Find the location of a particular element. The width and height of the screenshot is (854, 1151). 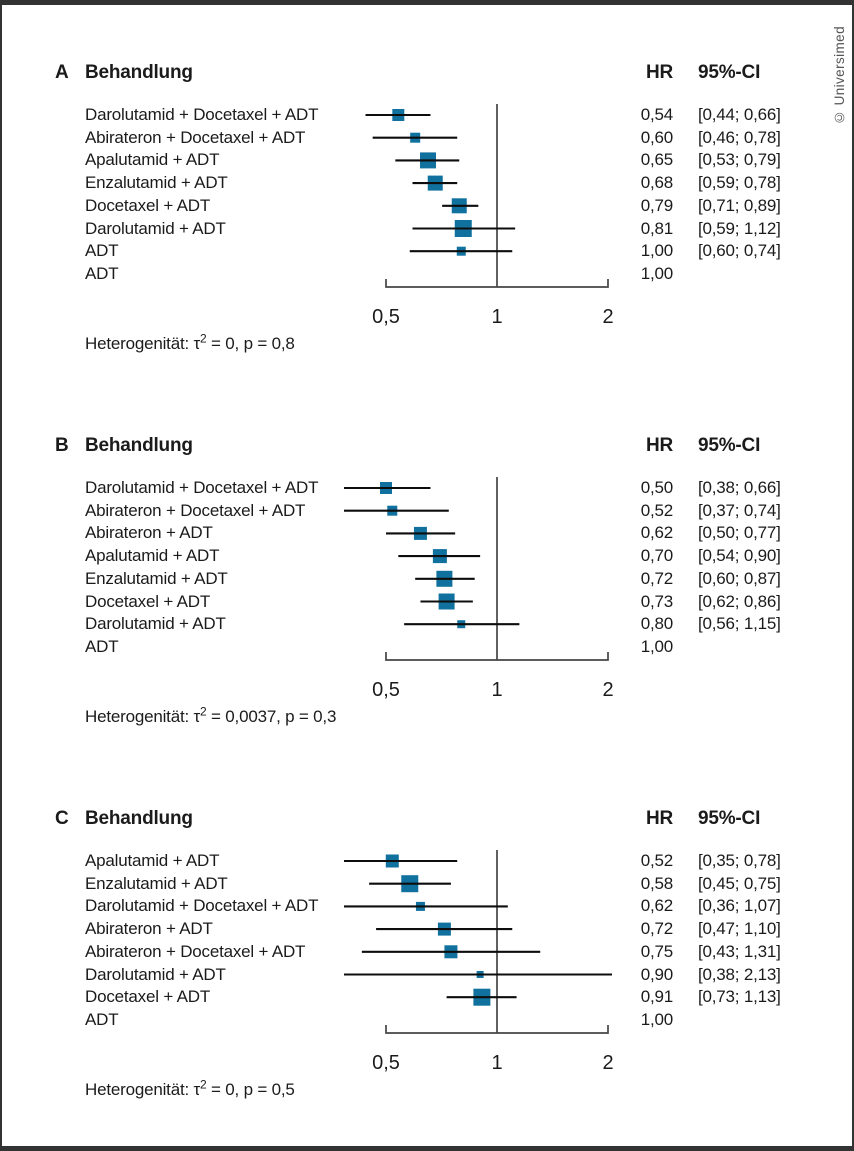

hr-value: 0,52 is located at coordinates (656, 510).